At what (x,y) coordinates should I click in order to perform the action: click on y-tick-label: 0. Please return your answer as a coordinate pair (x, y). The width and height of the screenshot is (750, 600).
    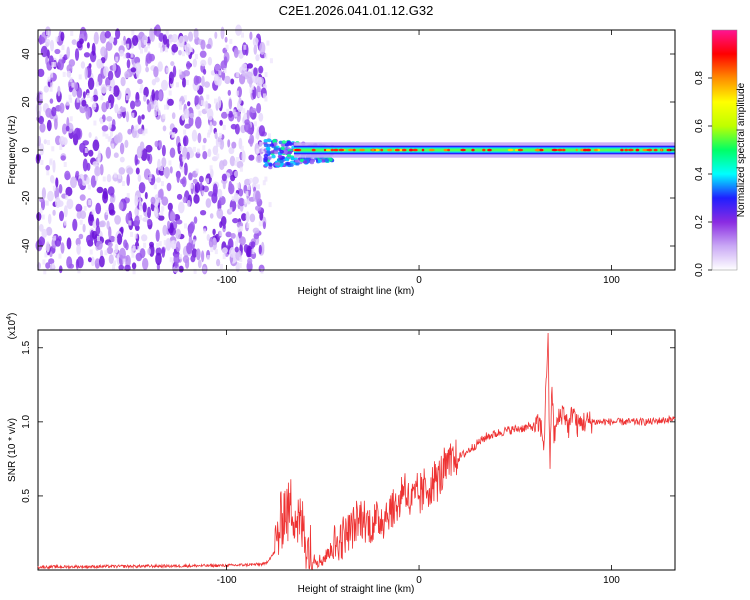
    Looking at the image, I should click on (26, 150).